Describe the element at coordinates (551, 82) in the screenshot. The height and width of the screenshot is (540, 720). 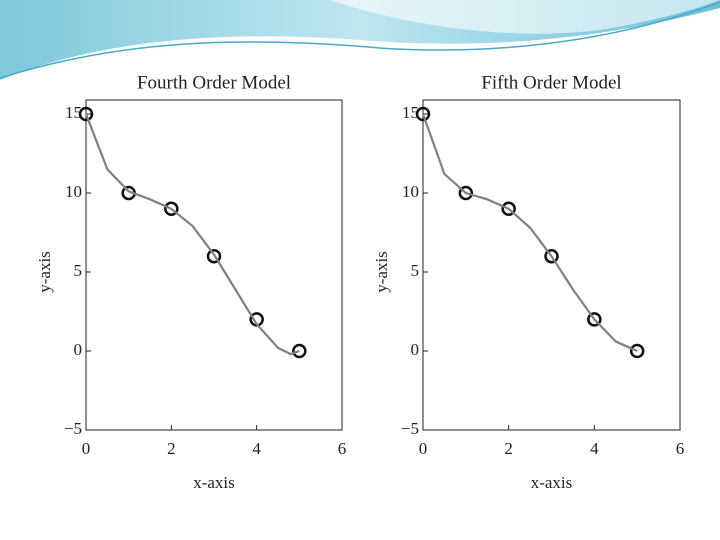
I see `chart-title: Fifth Order Model` at that location.